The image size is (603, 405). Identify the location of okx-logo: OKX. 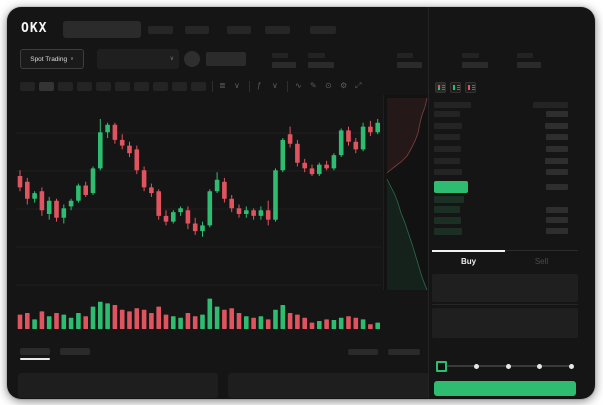
(34, 28).